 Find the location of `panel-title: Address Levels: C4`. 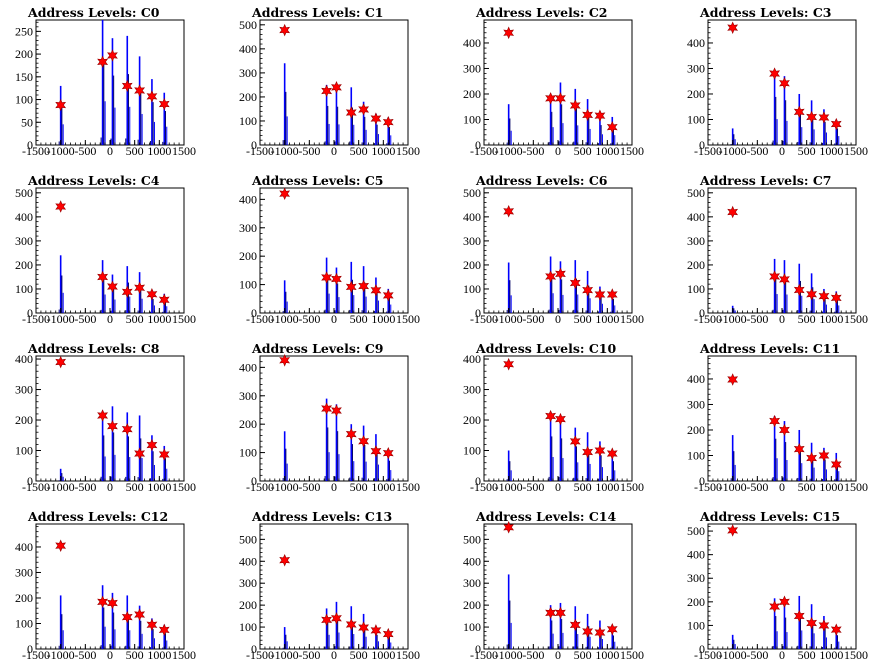

panel-title: Address Levels: C4 is located at coordinates (93, 180).